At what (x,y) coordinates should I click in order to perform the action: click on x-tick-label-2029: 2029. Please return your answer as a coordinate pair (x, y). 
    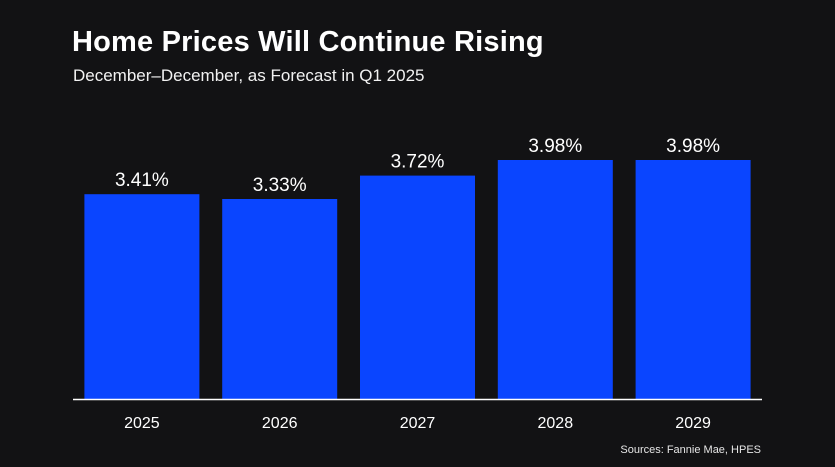
    Looking at the image, I should click on (693, 423).